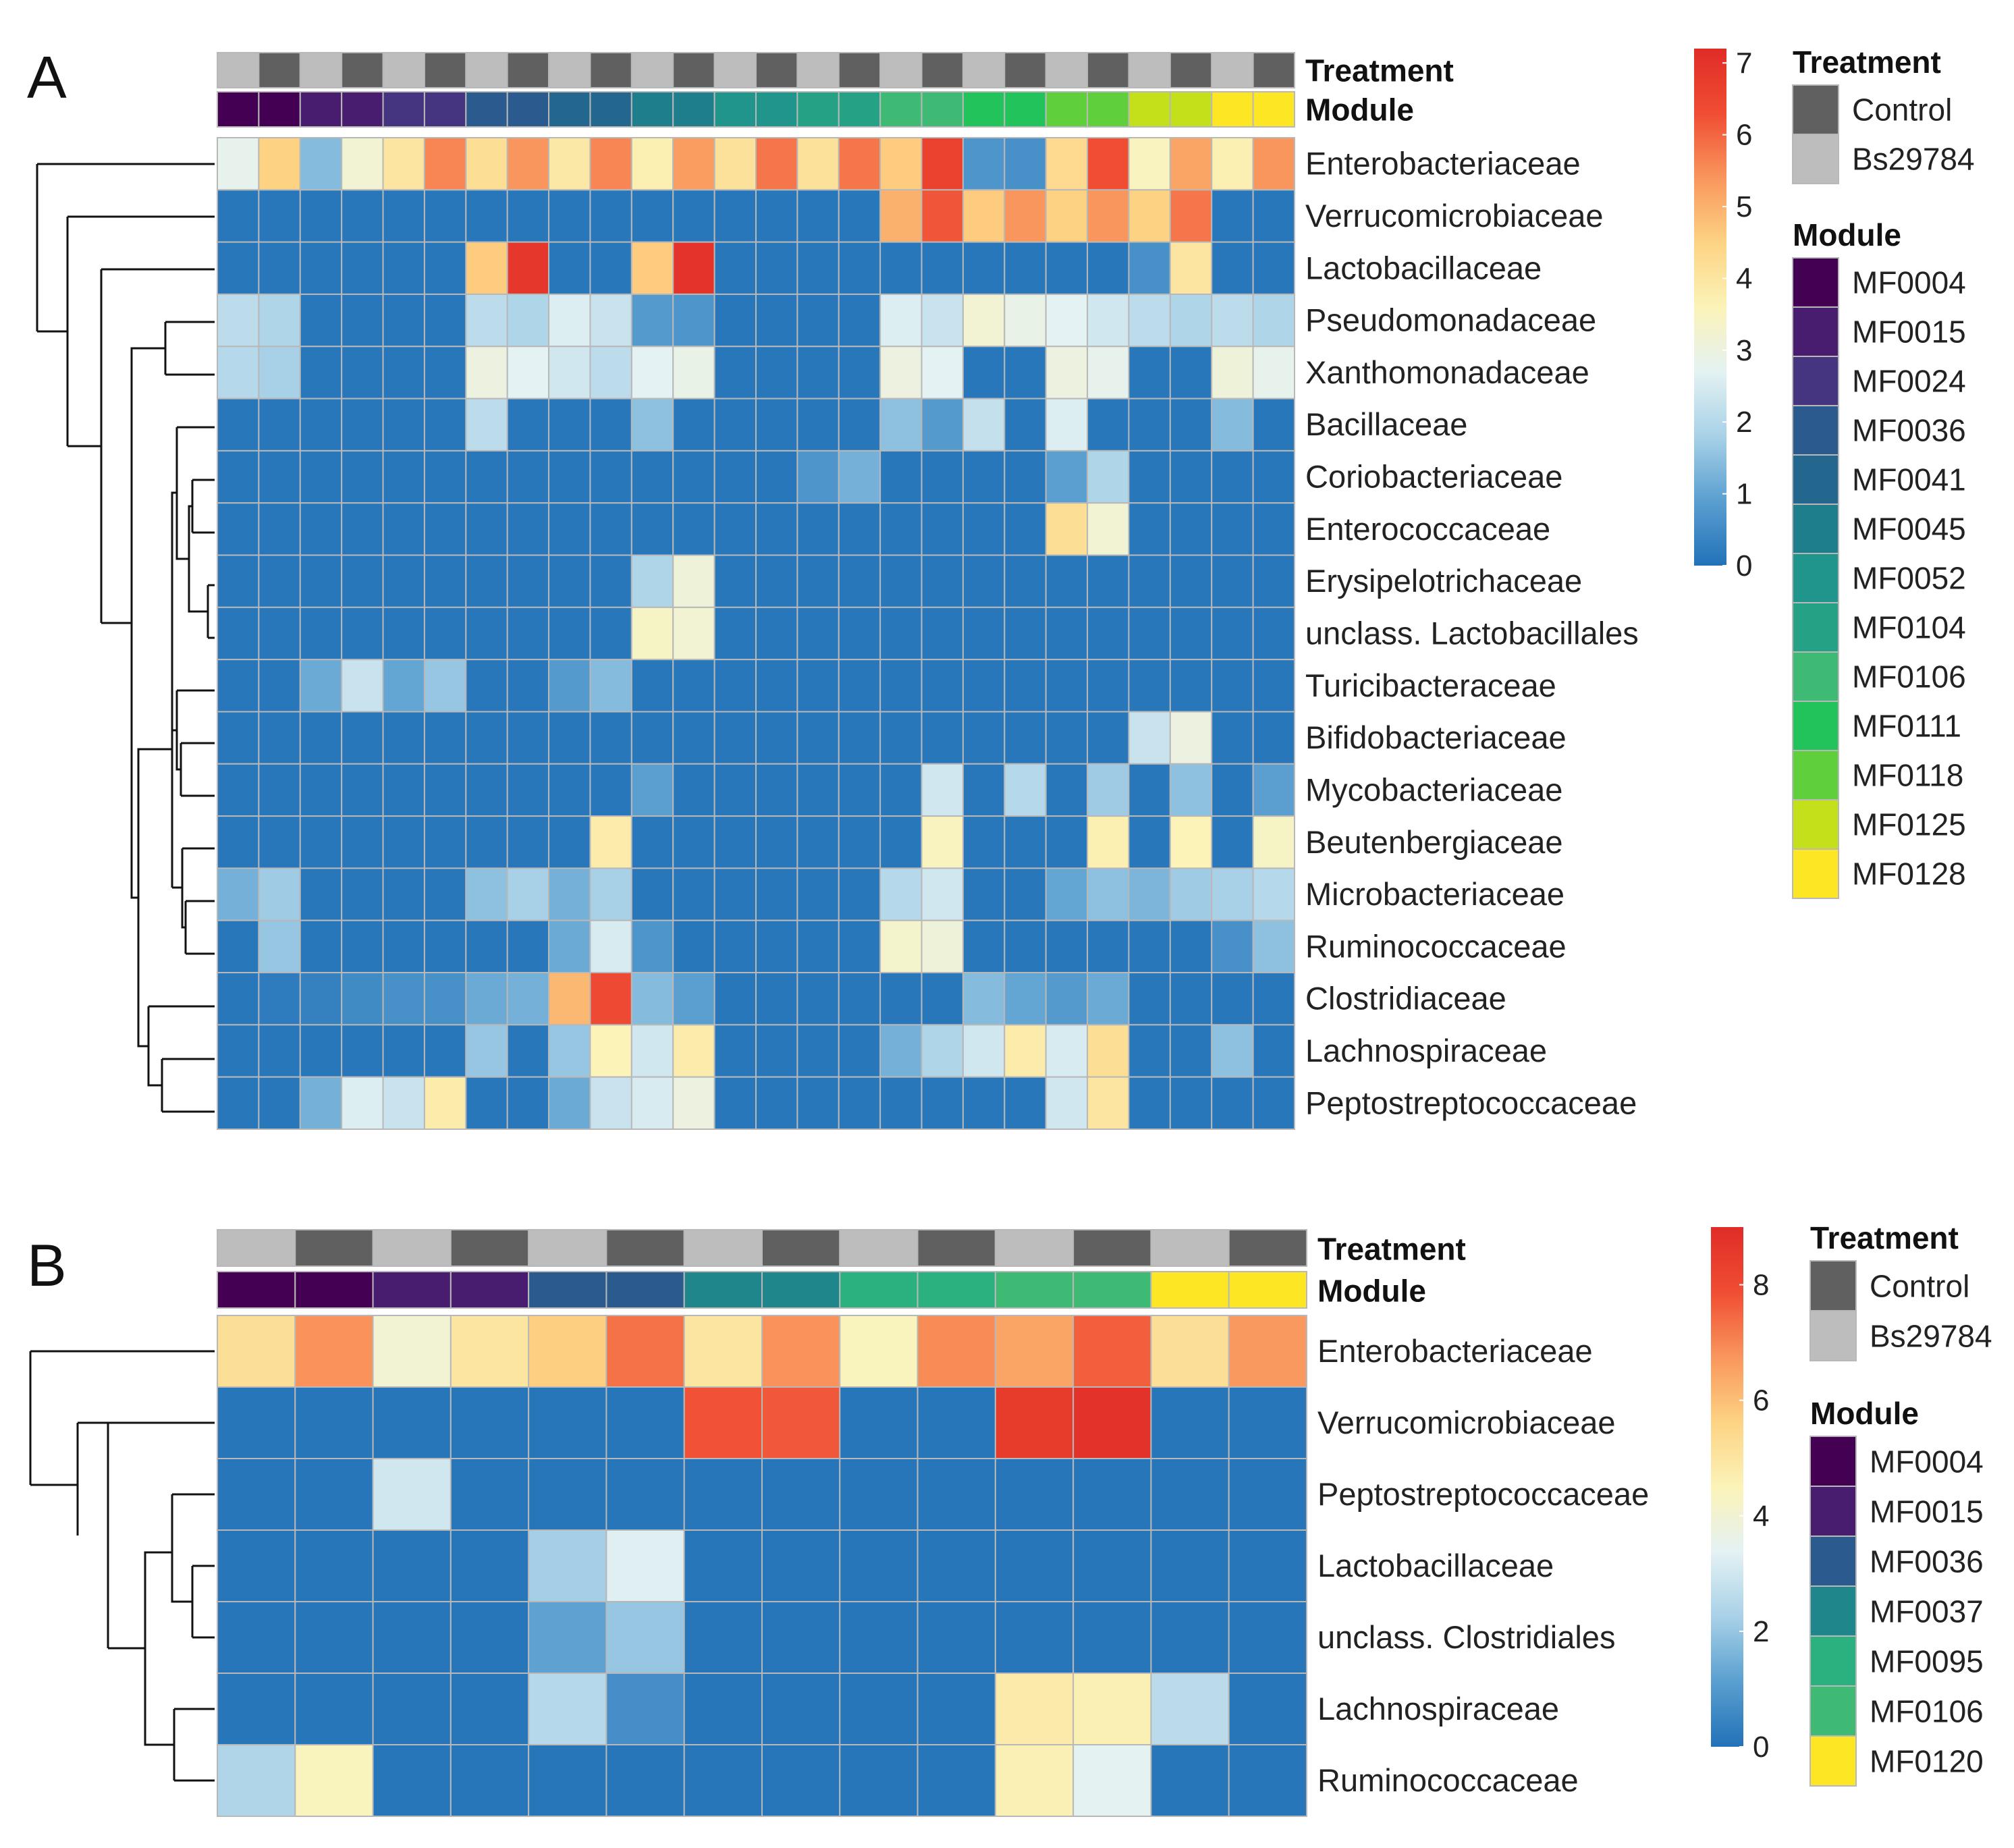  What do you see at coordinates (1454, 216) in the screenshot?
I see `row-label: Verrucomicrobiaceae` at bounding box center [1454, 216].